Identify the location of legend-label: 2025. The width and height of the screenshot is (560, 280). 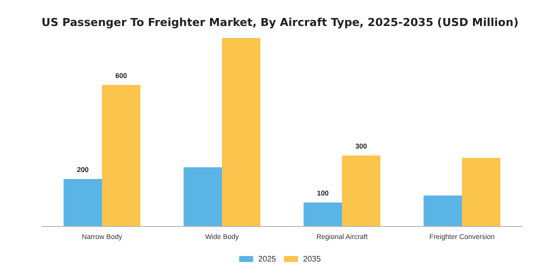
(267, 259).